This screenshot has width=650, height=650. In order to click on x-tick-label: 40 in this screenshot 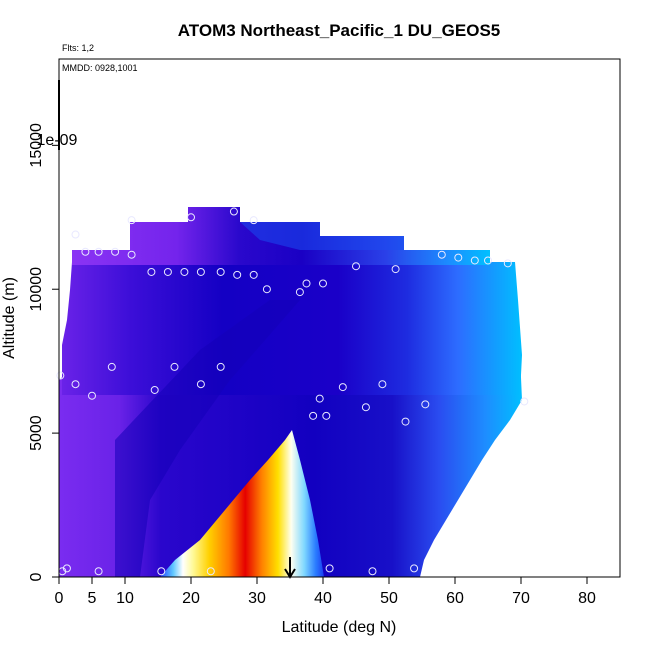, I will do `click(323, 598)`.